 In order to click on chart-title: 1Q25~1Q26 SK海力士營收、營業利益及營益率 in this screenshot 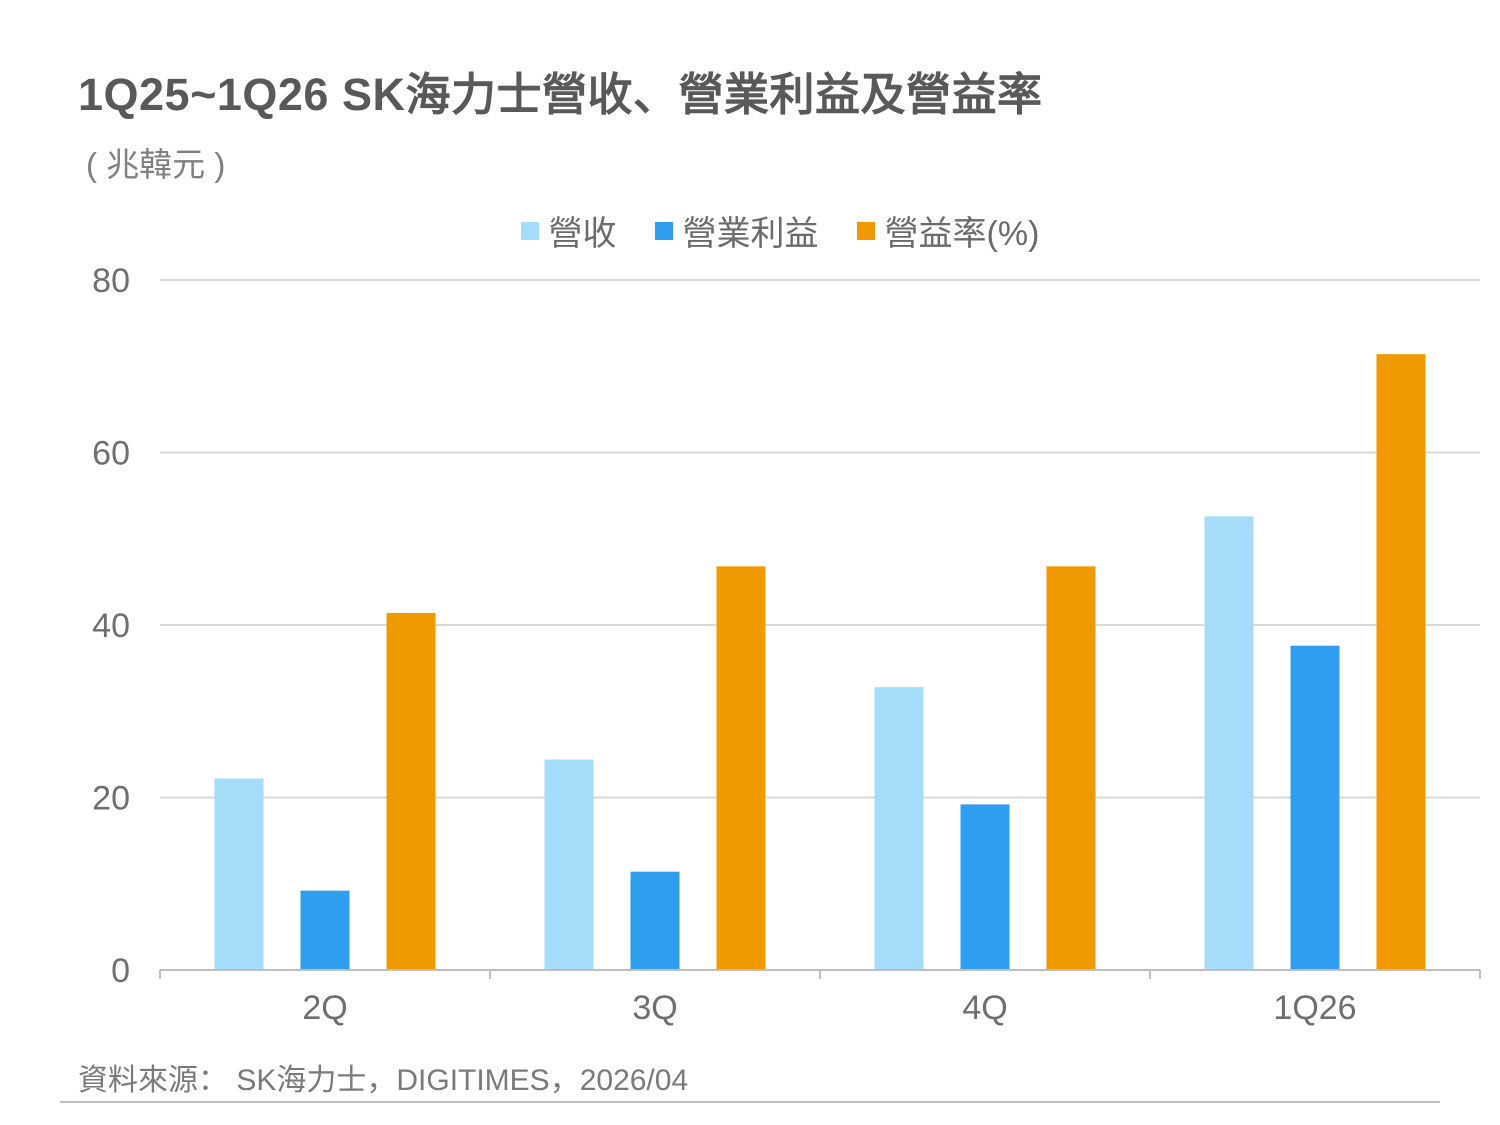, I will do `click(560, 94)`.